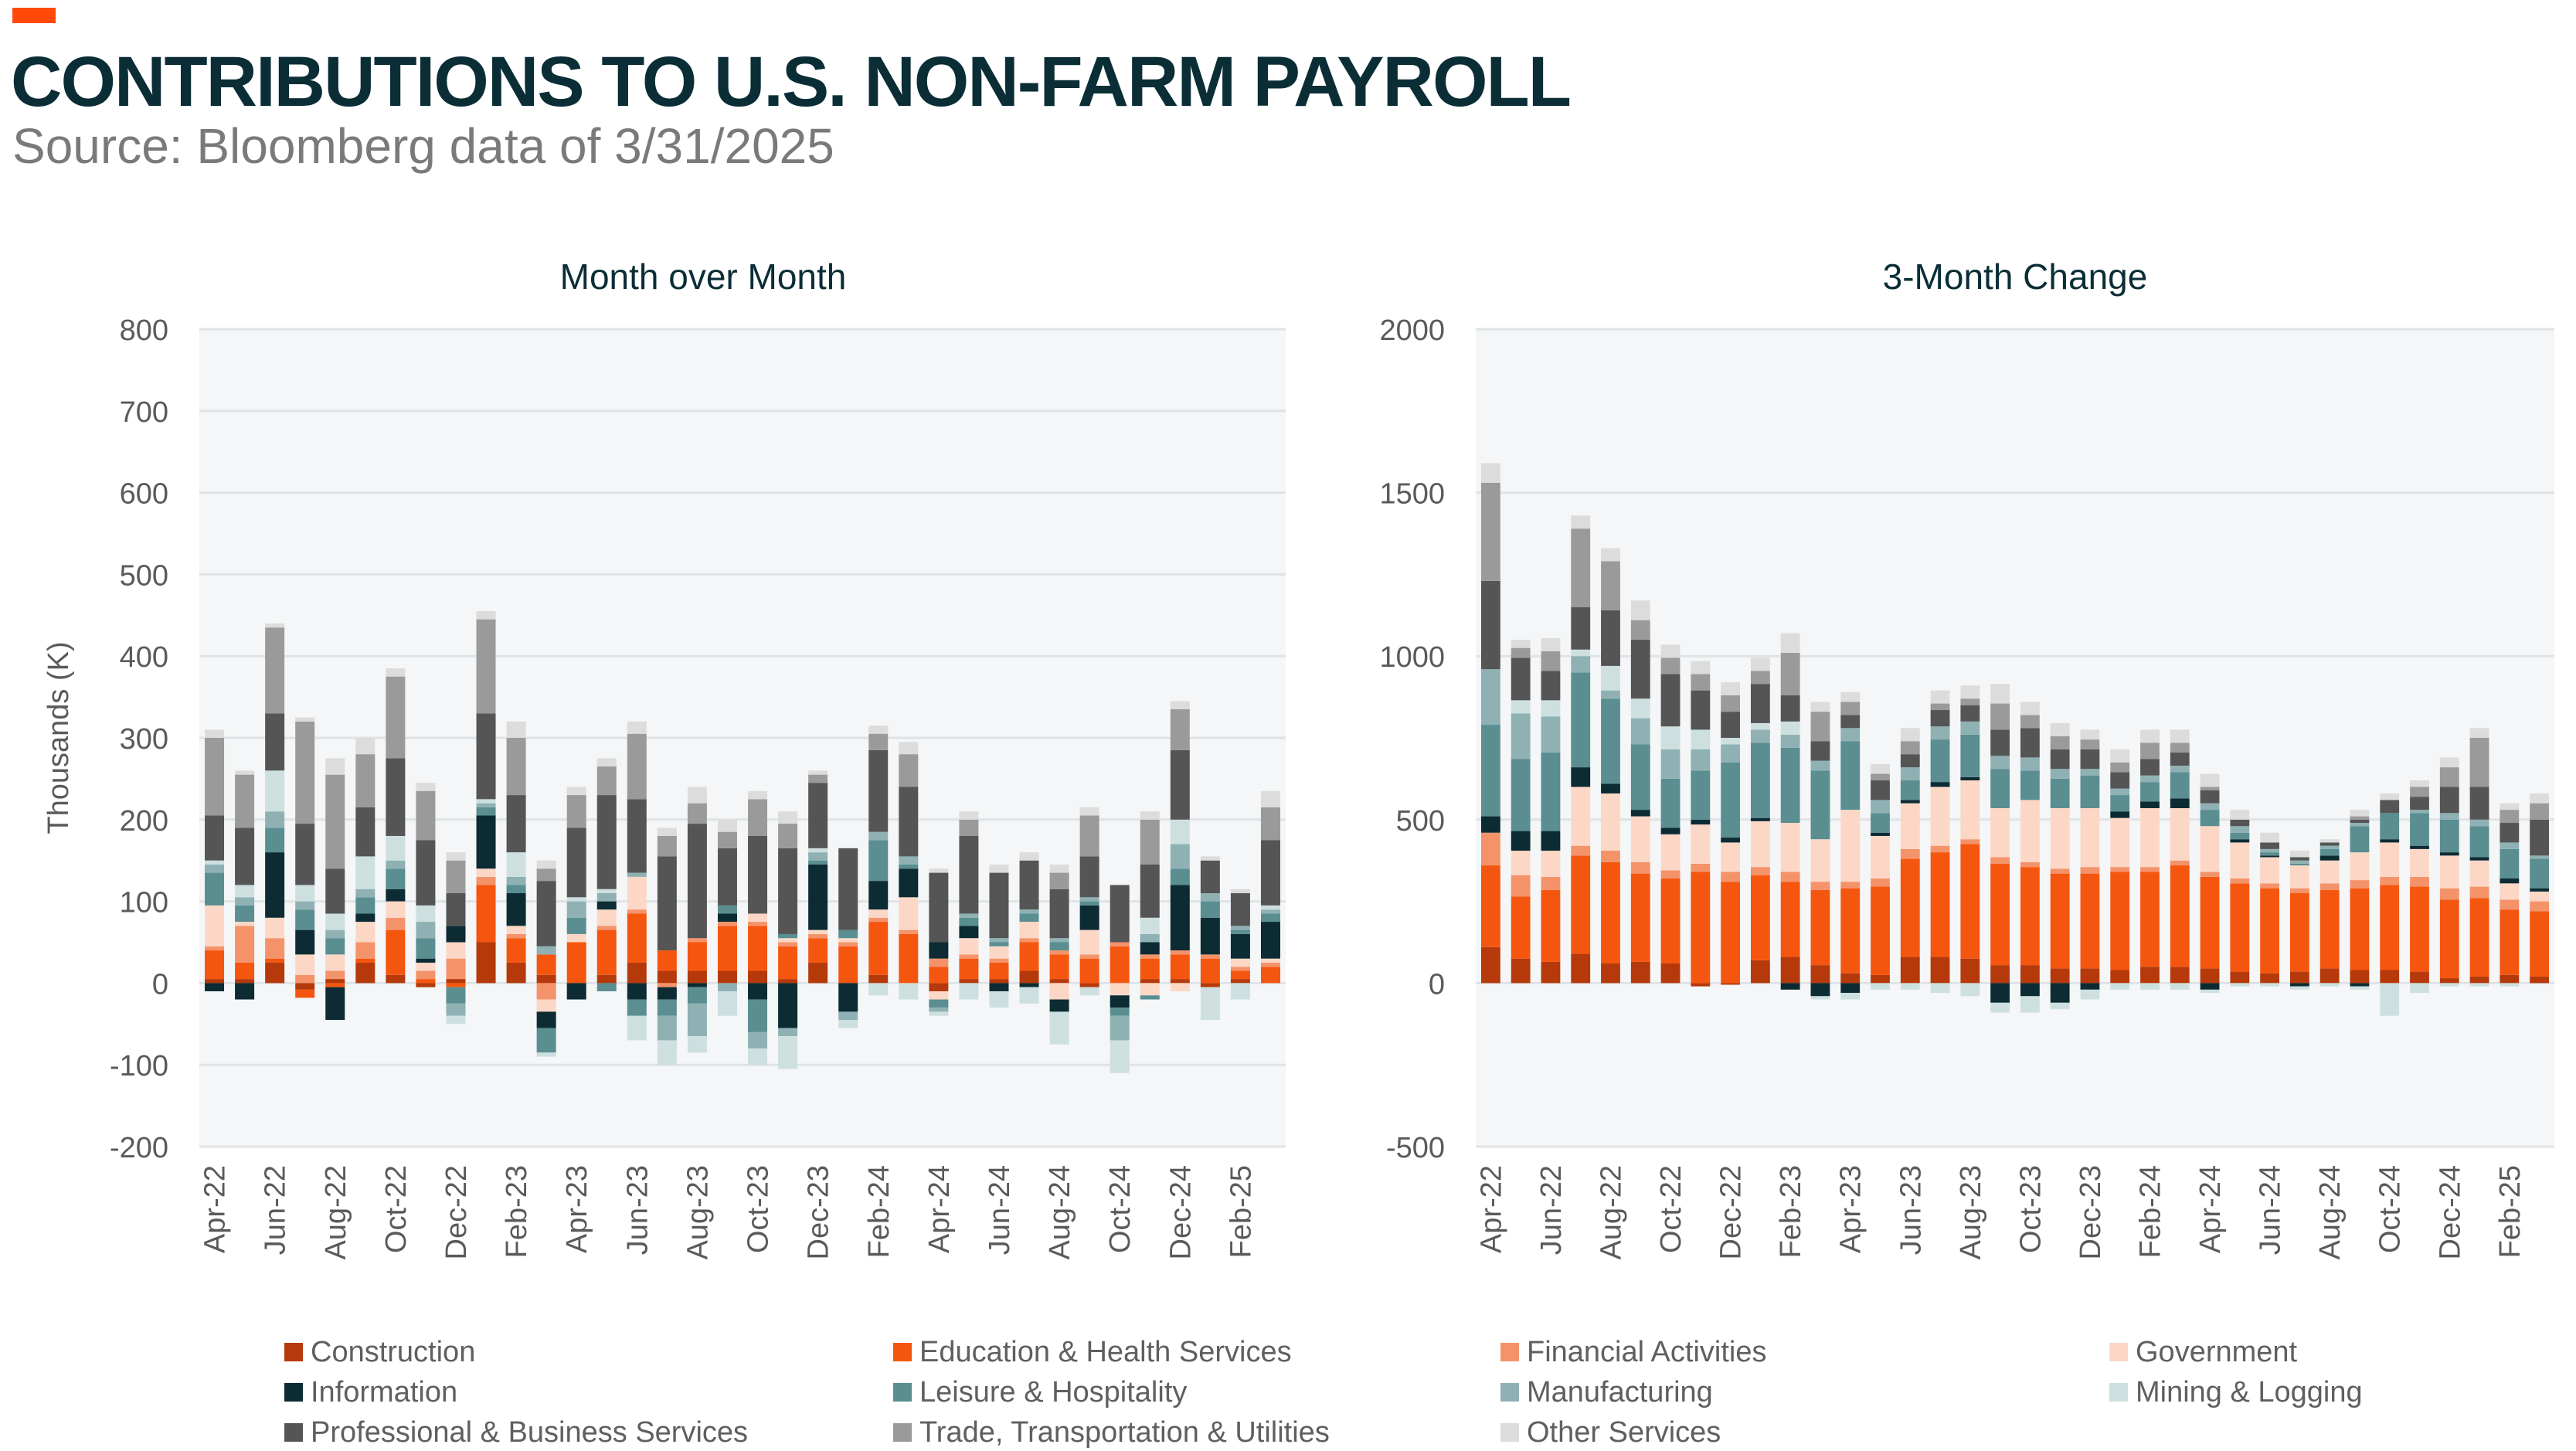 The height and width of the screenshot is (1451, 2576). What do you see at coordinates (1120, 1209) in the screenshot?
I see `x-tick-label: Oct-24` at bounding box center [1120, 1209].